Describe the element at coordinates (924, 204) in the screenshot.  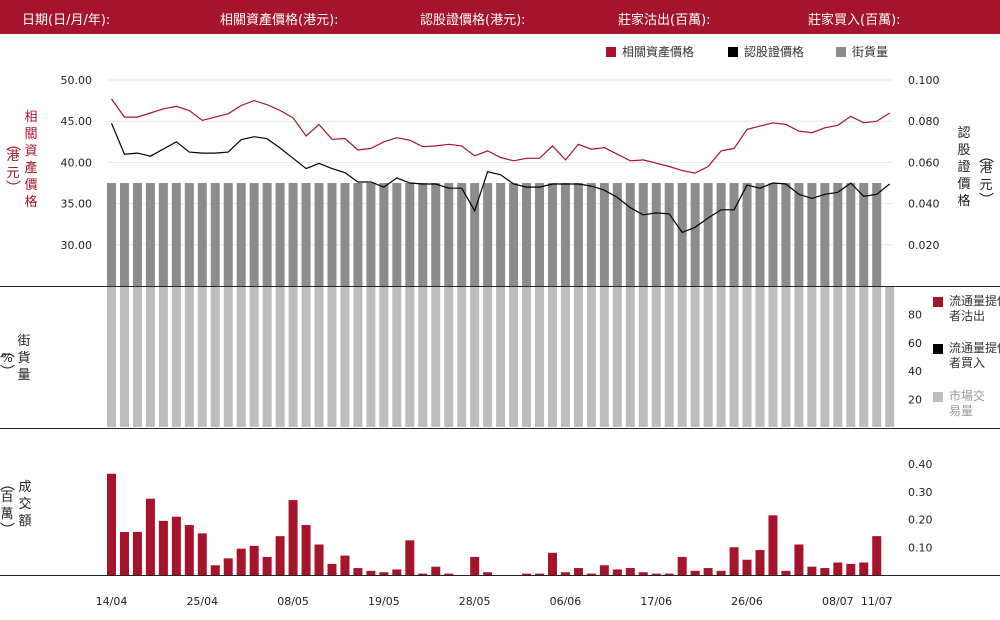
I see `right-tick-label: 0.040` at that location.